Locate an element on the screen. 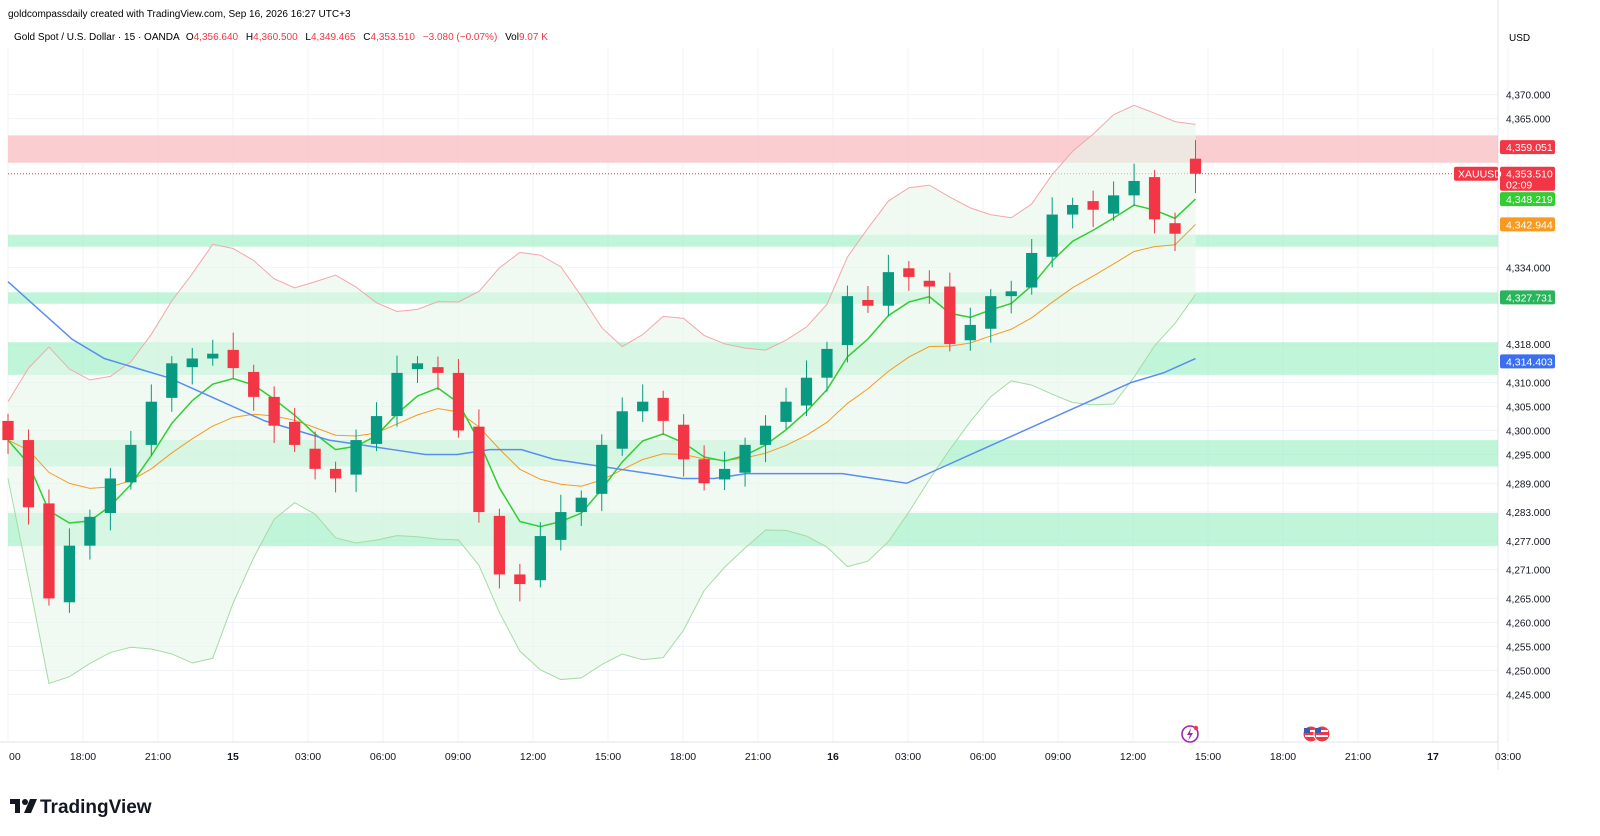 The image size is (1600, 836). y-tick-label: 4,295.000 is located at coordinates (1528, 455).